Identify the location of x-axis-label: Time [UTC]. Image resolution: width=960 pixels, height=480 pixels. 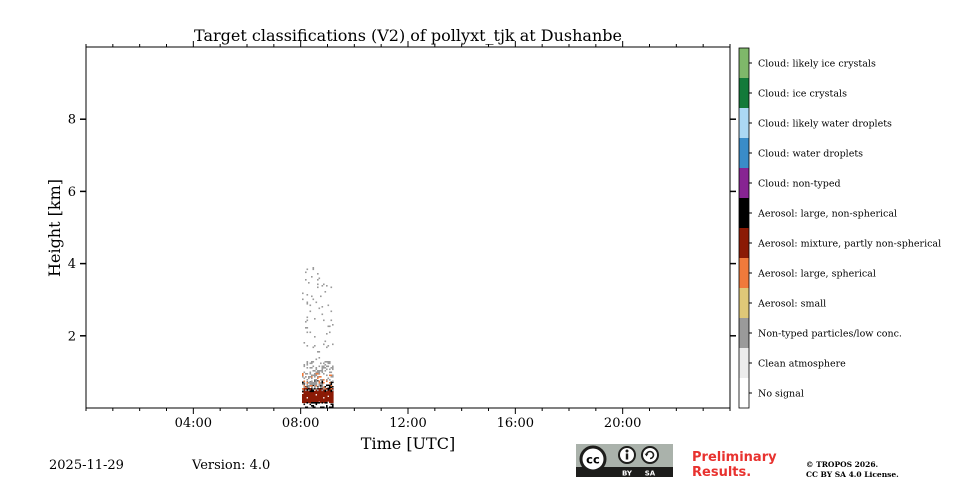
(408, 443).